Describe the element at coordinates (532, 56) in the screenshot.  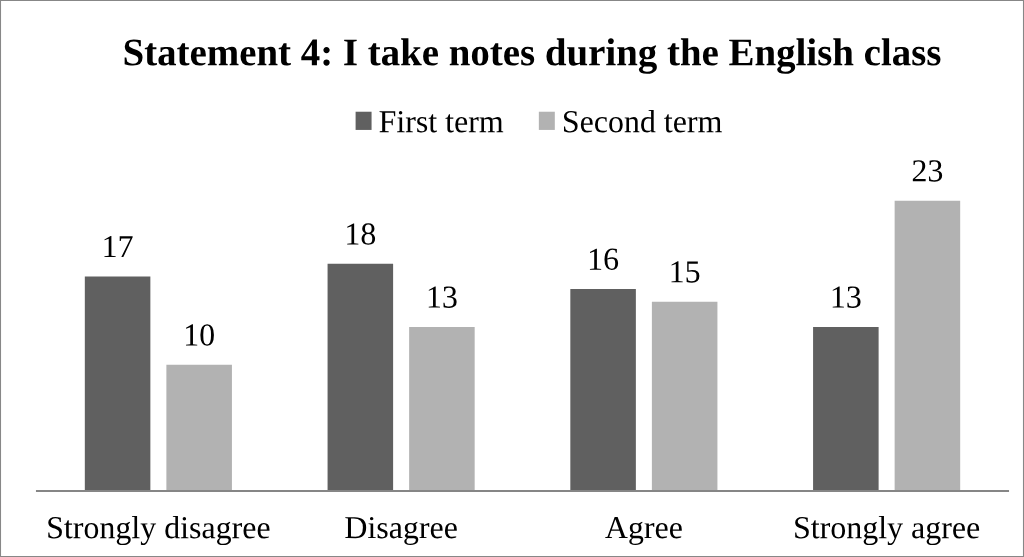
I see `chart-title: Statement 4: I take notes during the English class` at that location.